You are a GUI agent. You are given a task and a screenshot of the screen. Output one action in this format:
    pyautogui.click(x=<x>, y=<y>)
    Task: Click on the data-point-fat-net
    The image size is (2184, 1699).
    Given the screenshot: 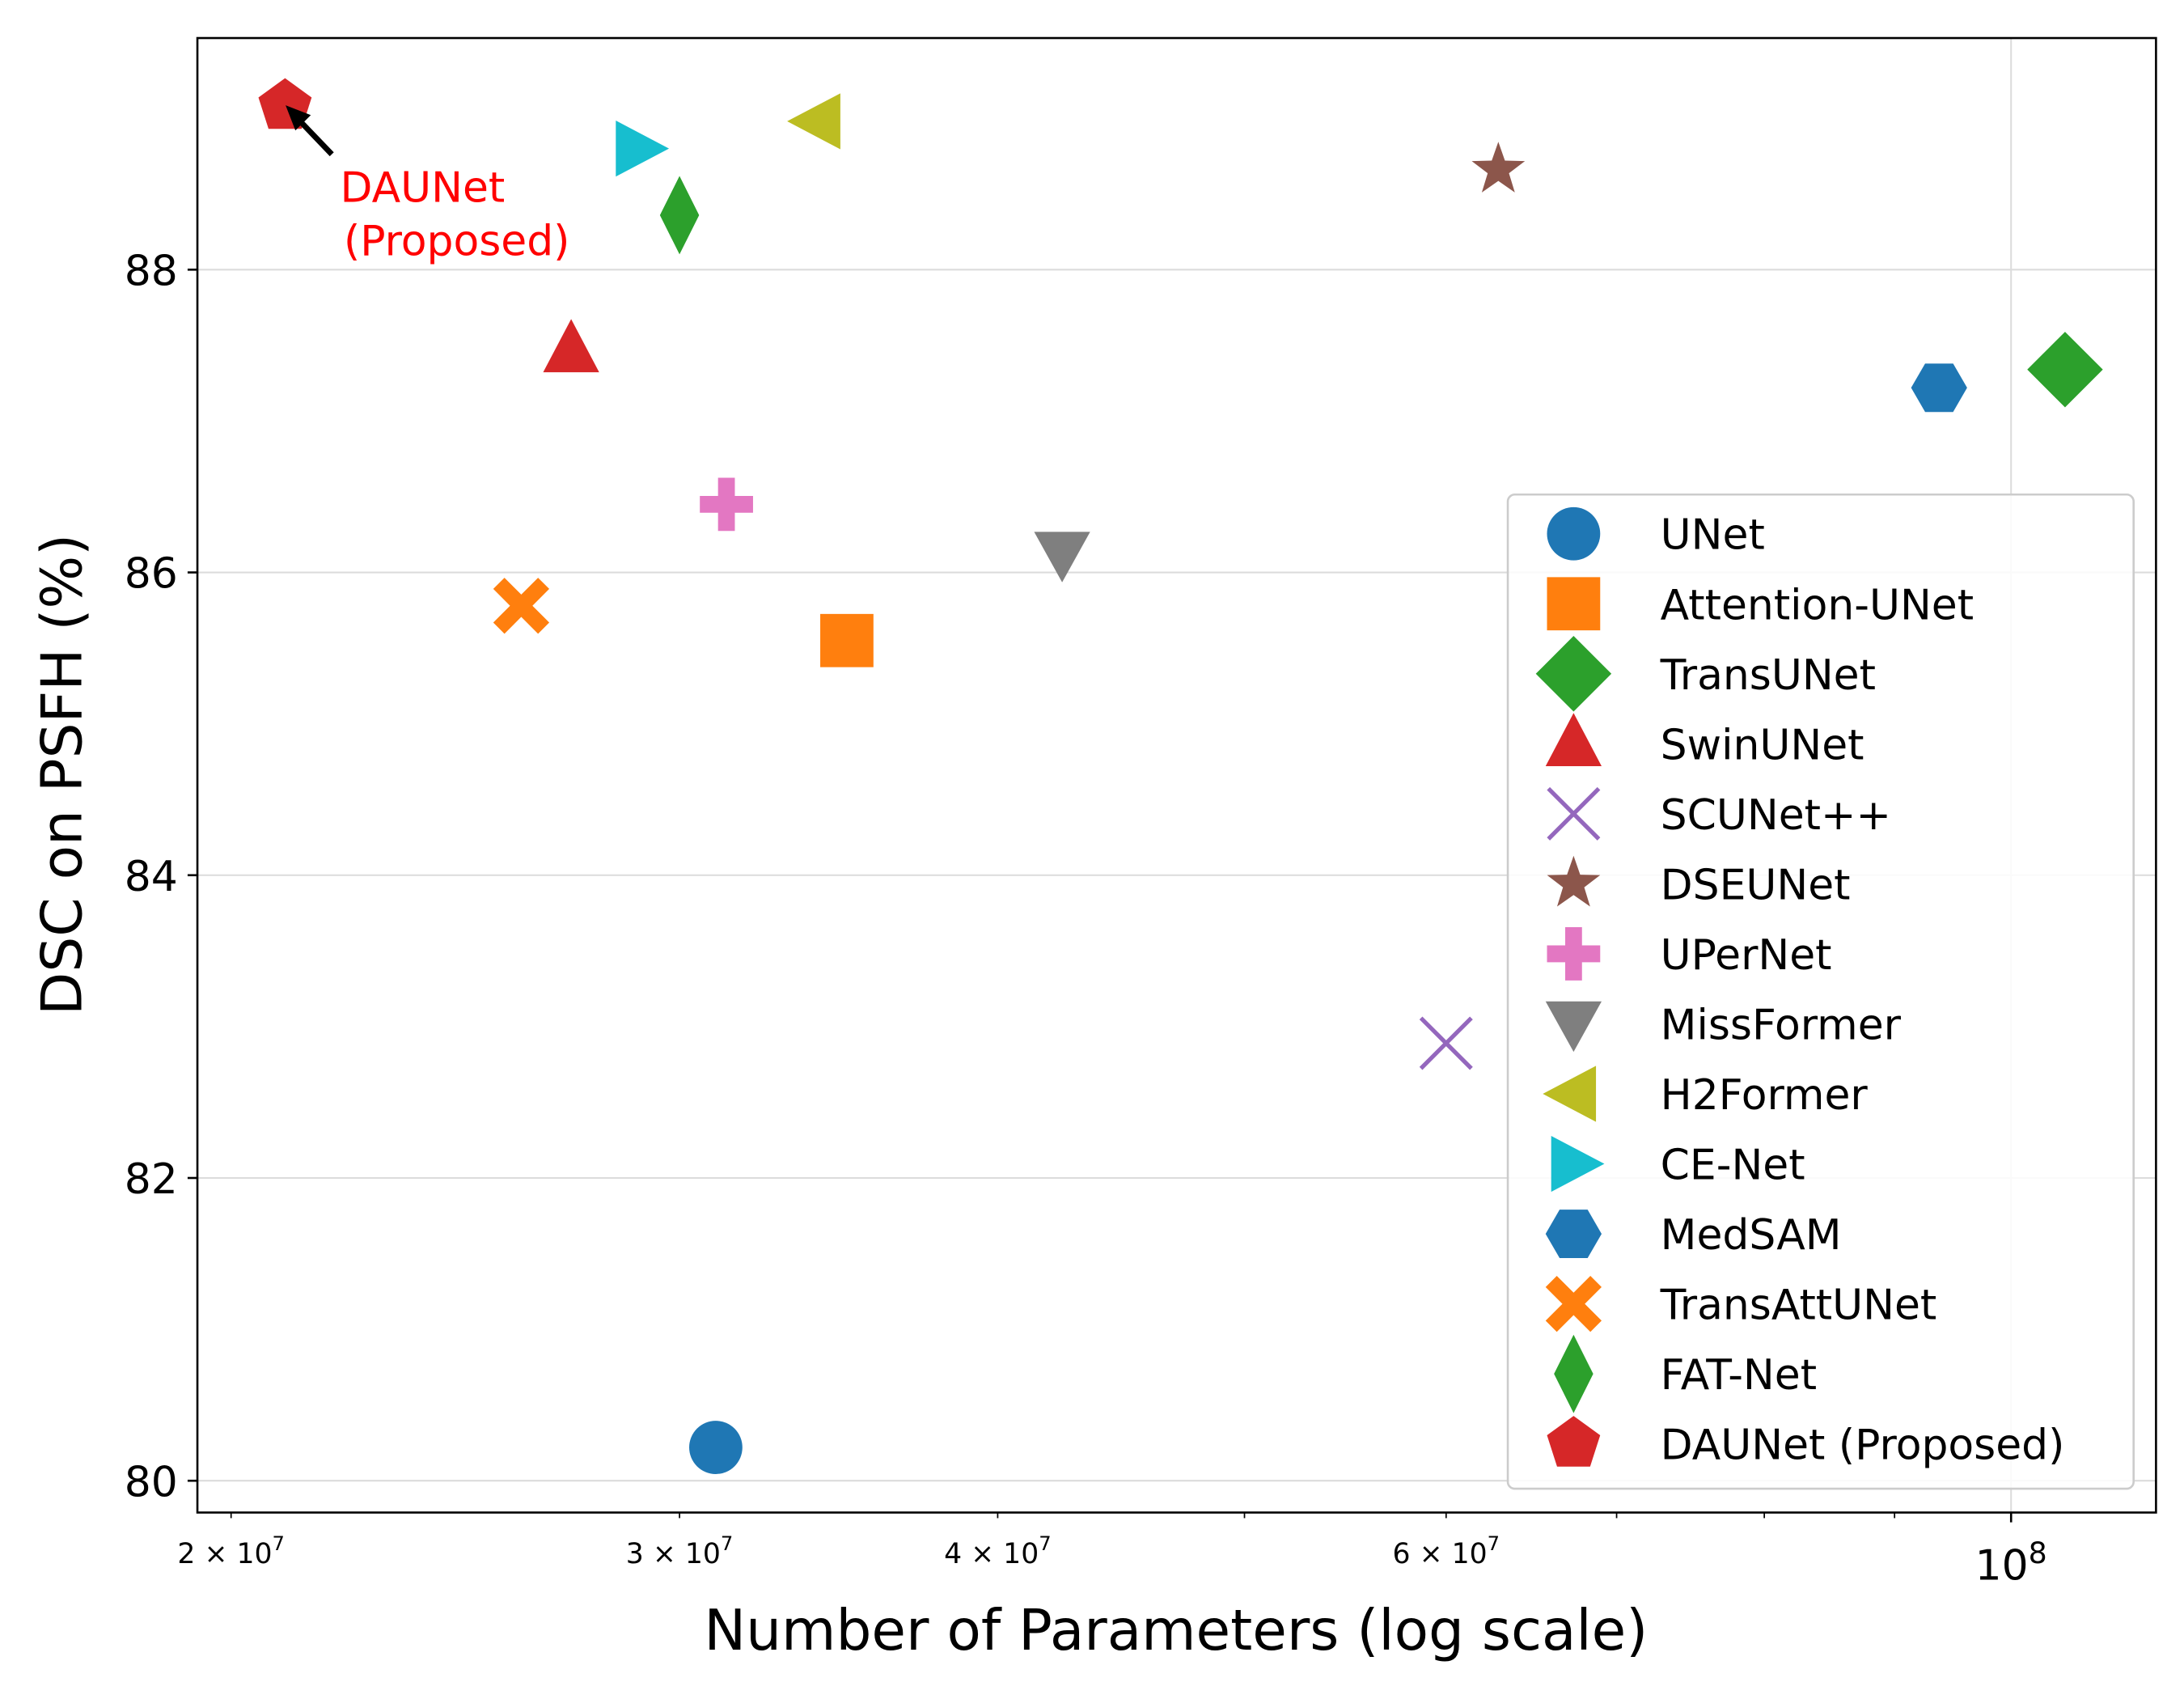 What is the action you would take?
    pyautogui.click(x=680, y=215)
    